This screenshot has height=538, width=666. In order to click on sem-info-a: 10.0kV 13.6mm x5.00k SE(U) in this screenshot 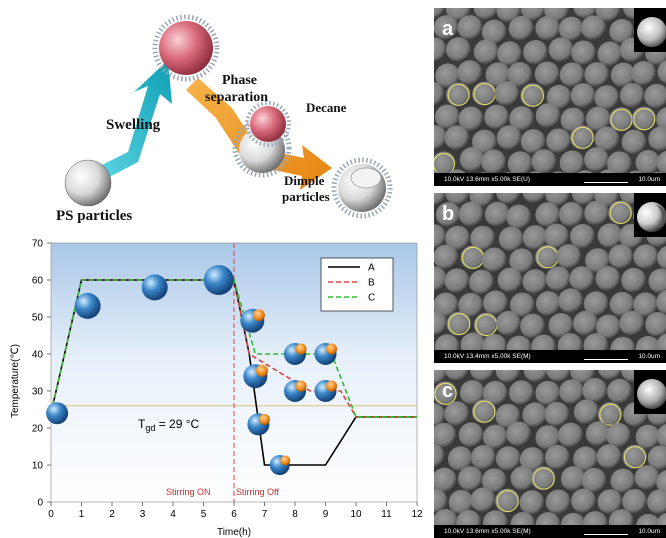, I will do `click(487, 179)`.